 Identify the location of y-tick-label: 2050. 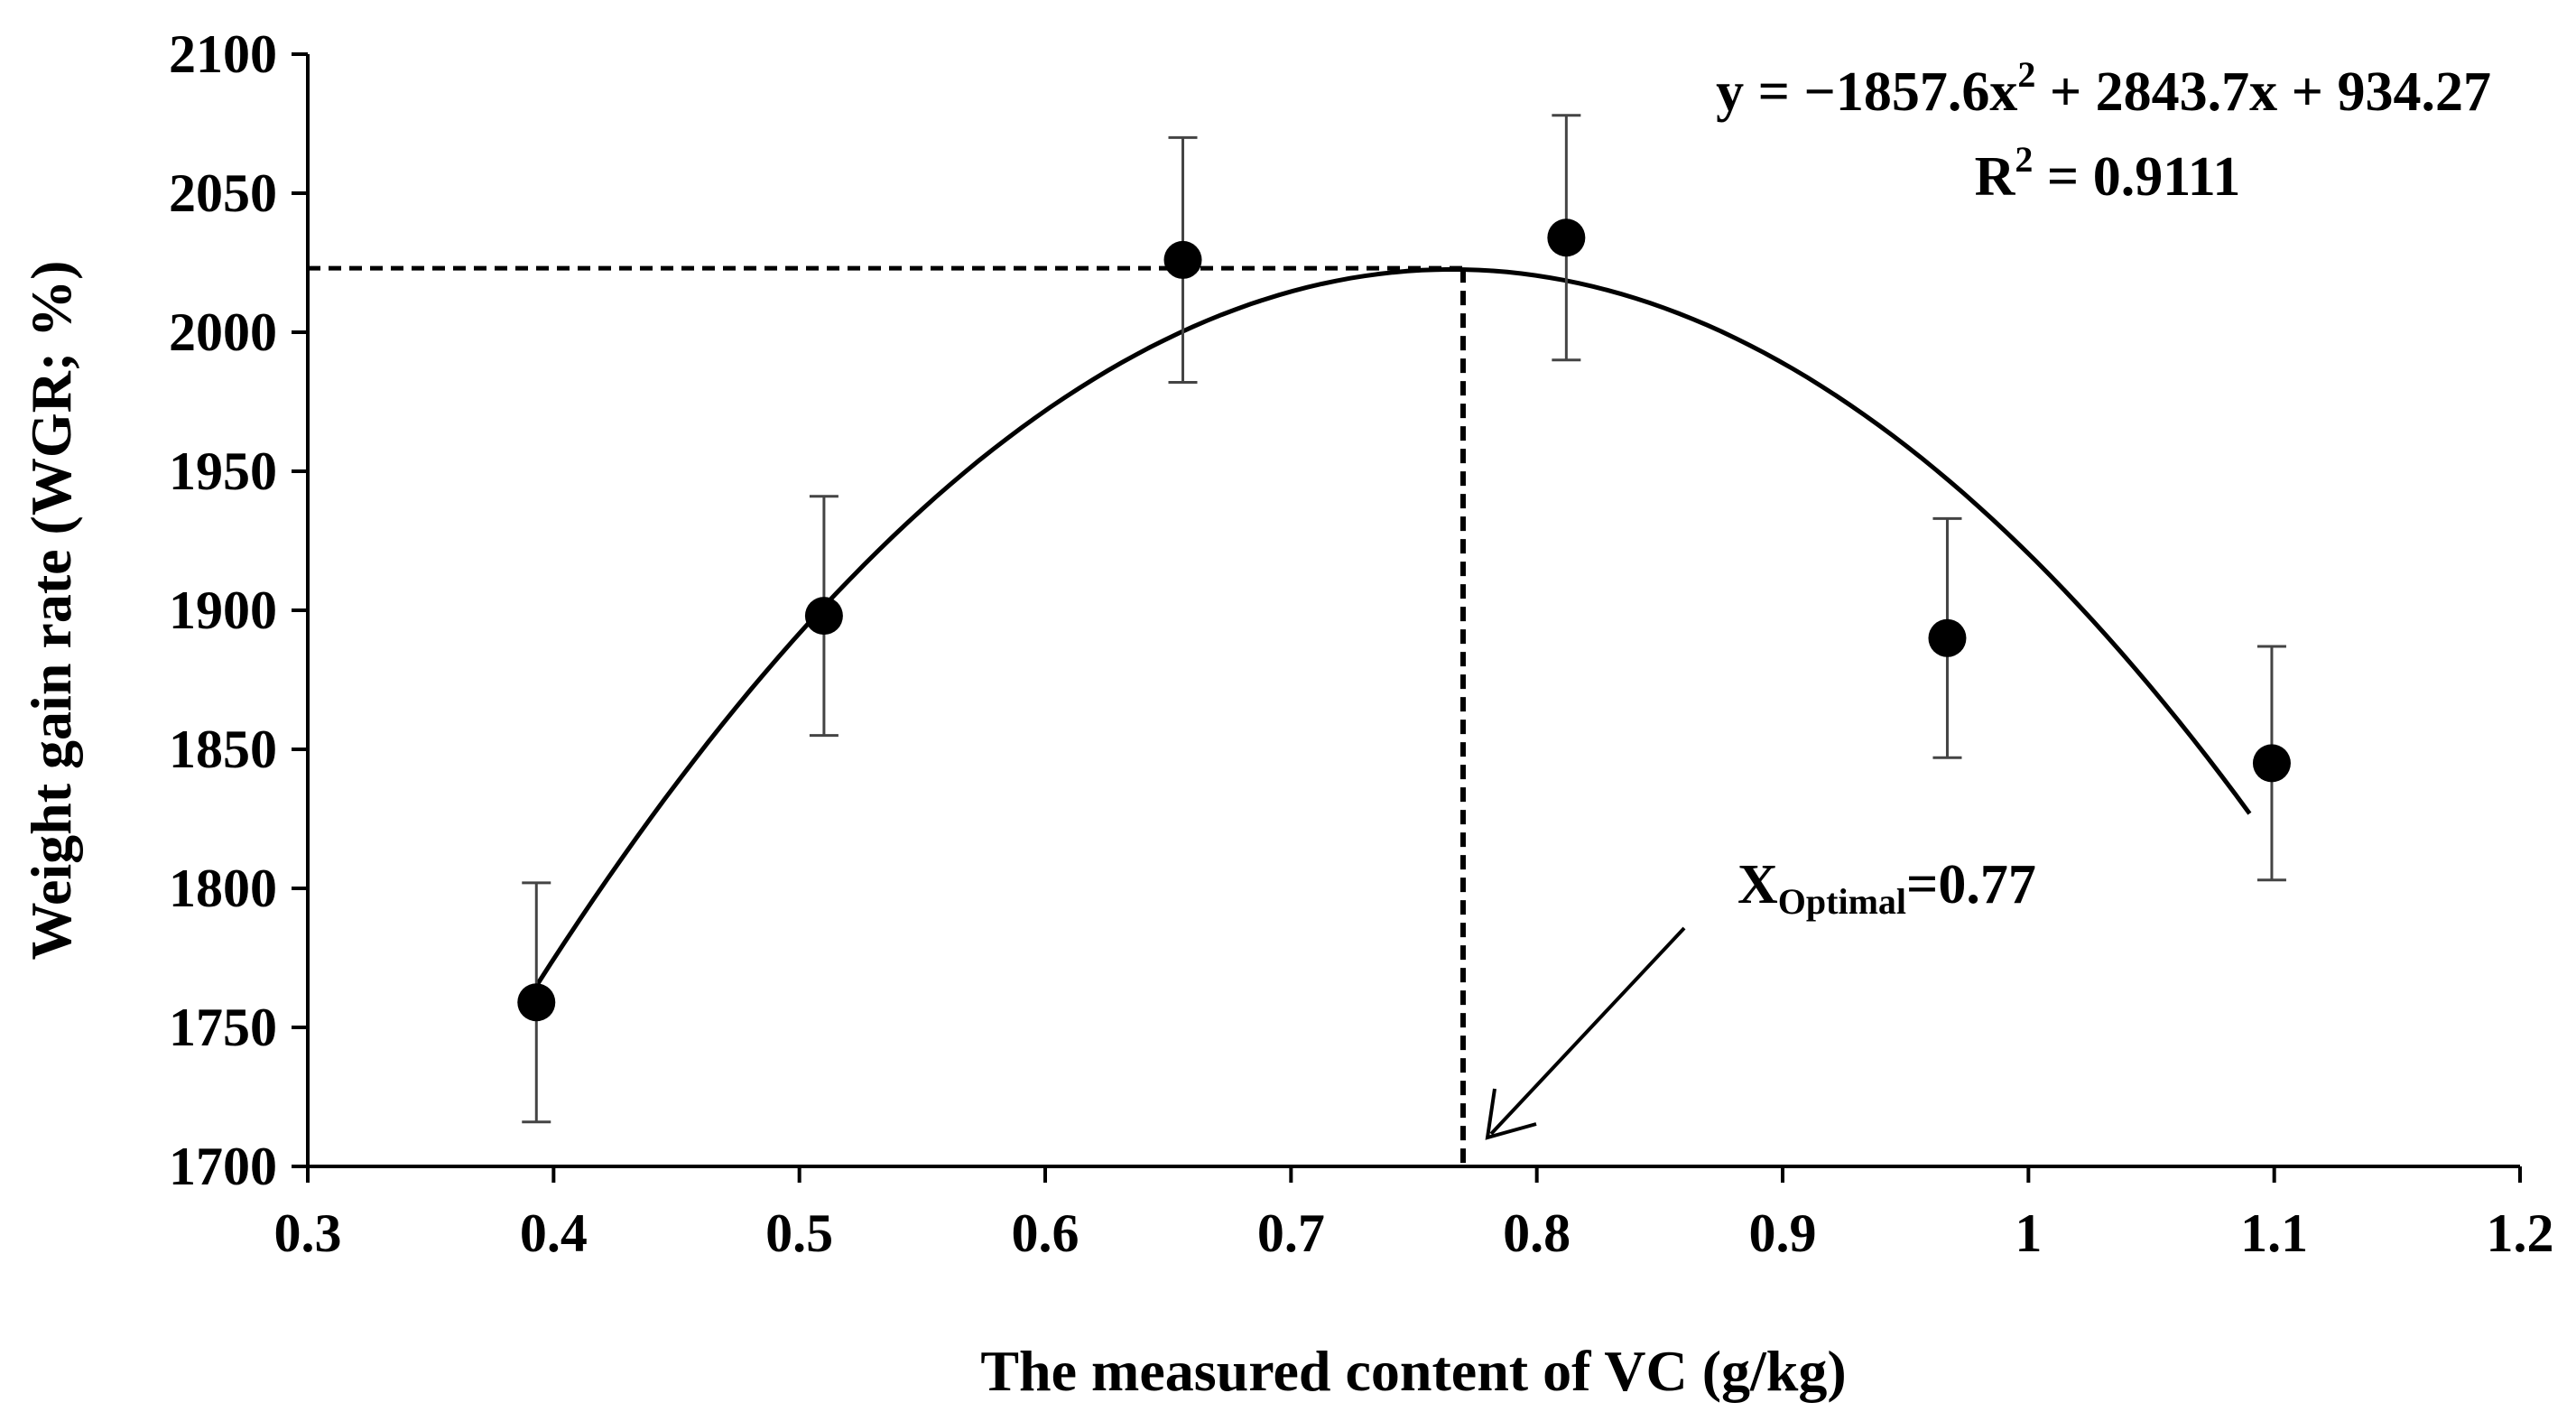
(223, 193).